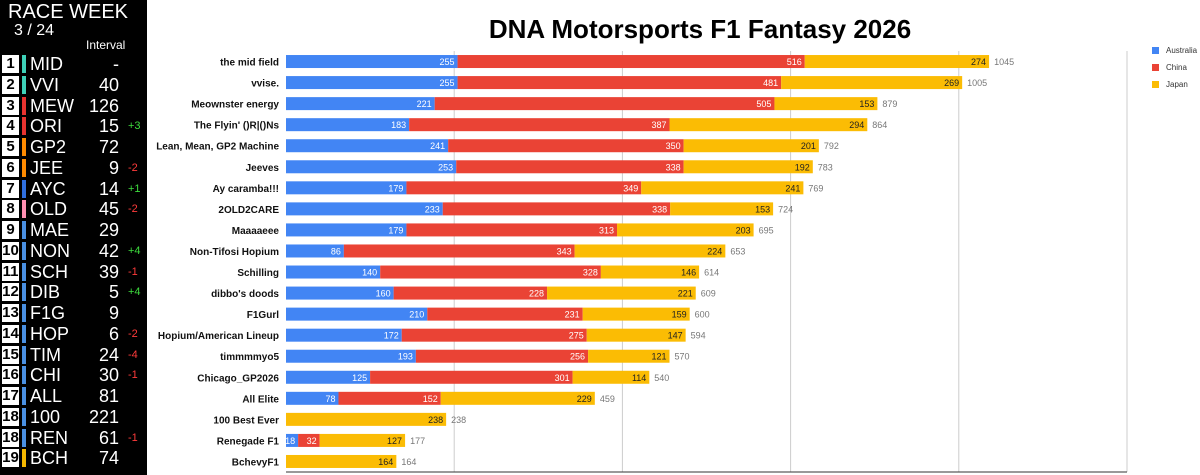  I want to click on segment-value-label: 241, so click(792, 188).